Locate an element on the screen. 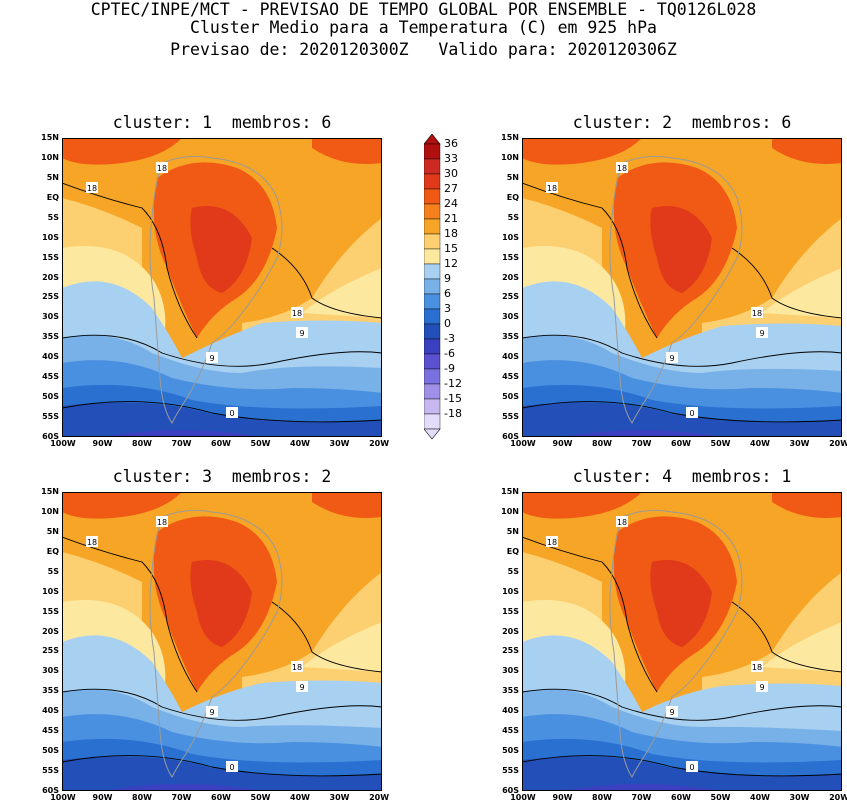 Image resolution: width=847 pixels, height=803 pixels. colorbar-label: 27 is located at coordinates (451, 188).